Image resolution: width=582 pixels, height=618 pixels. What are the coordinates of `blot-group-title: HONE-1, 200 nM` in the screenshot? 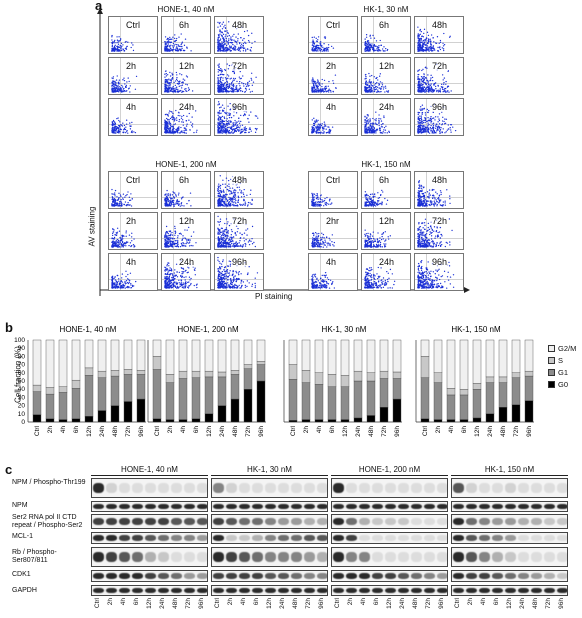 It's located at (389, 469).